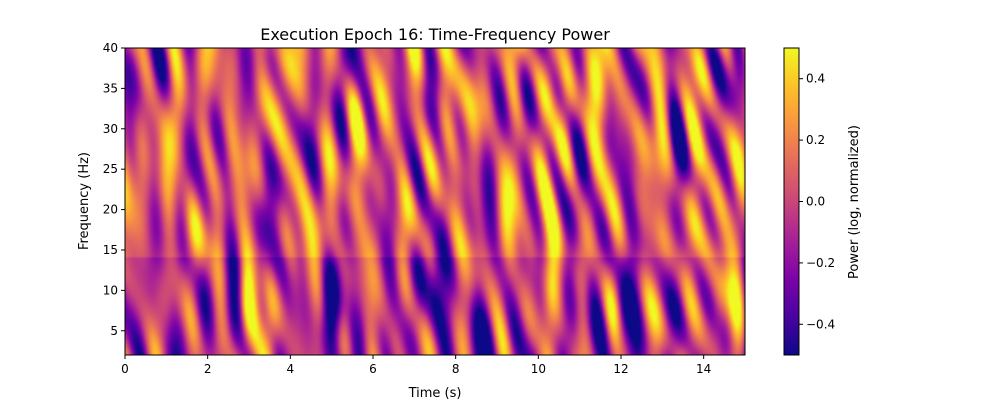 This screenshot has width=1000, height=400. Describe the element at coordinates (125, 369) in the screenshot. I see `x-tick-label: 0` at that location.